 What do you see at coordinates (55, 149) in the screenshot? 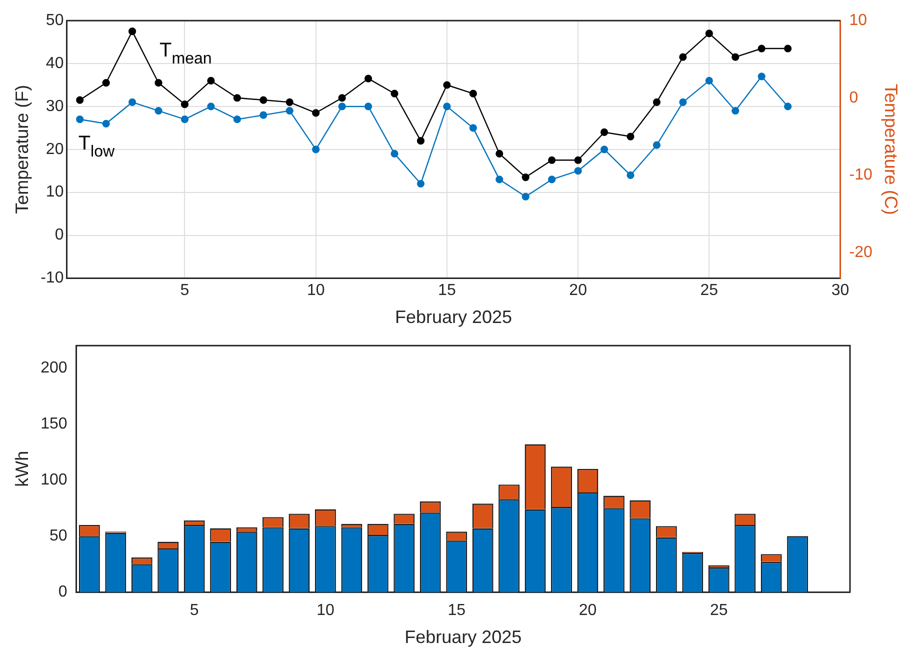
I see `y-tick-label: 20` at bounding box center [55, 149].